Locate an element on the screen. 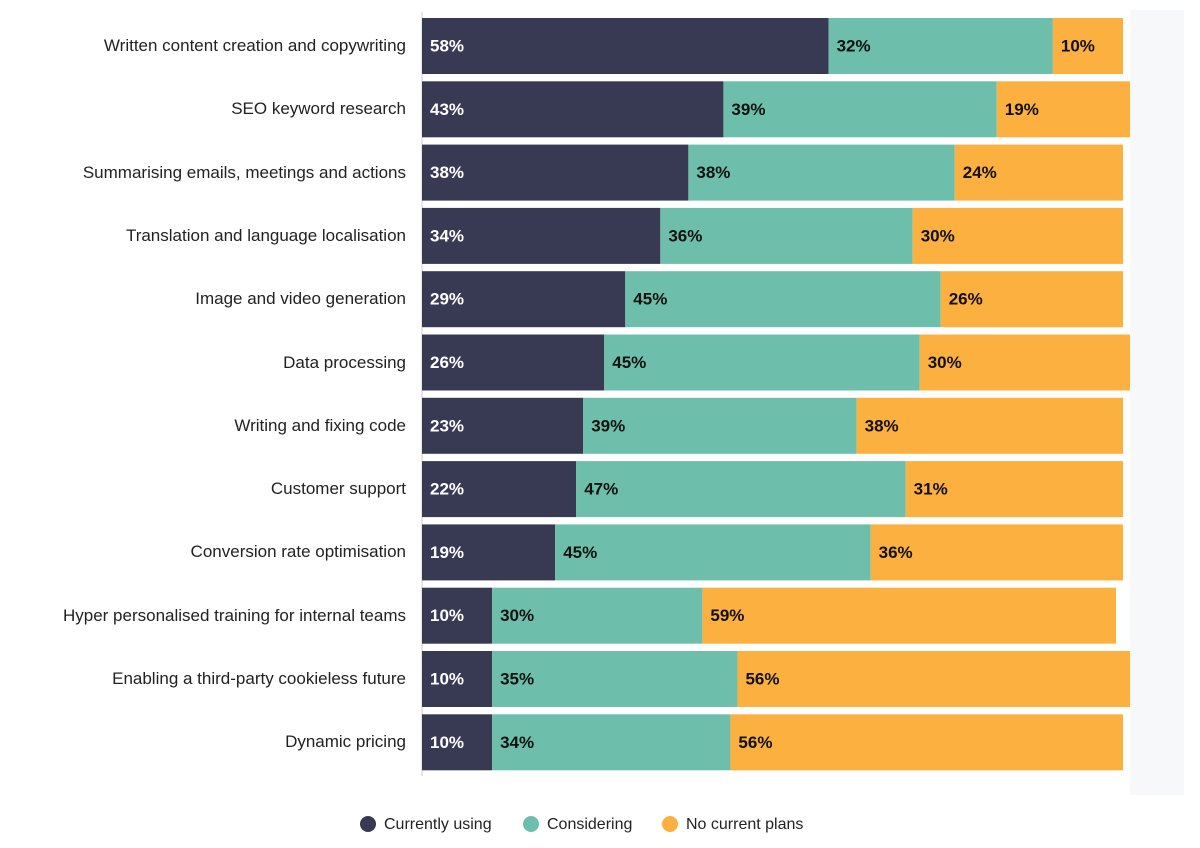 This screenshot has height=848, width=1200. value-label: 32% is located at coordinates (854, 45).